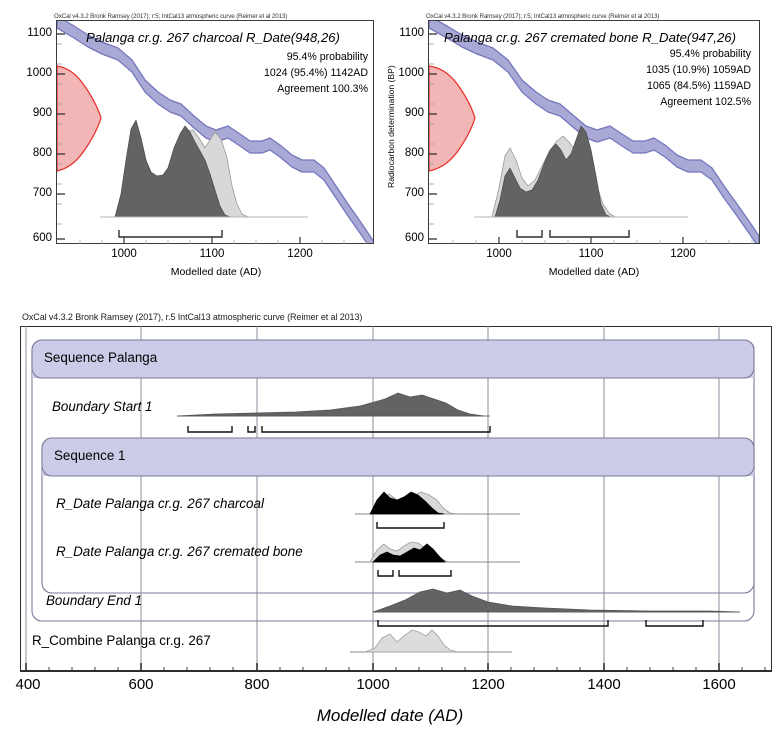 Image resolution: width=780 pixels, height=742 pixels. What do you see at coordinates (594, 272) in the screenshot?
I see `cremated-xaxis-title: Modelled date (AD)` at bounding box center [594, 272].